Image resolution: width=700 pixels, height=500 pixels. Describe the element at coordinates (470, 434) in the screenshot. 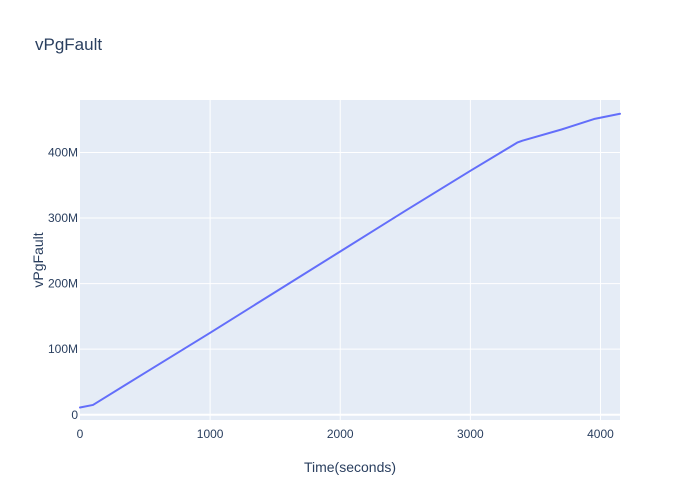

I see `x-tick-label: 3000` at that location.